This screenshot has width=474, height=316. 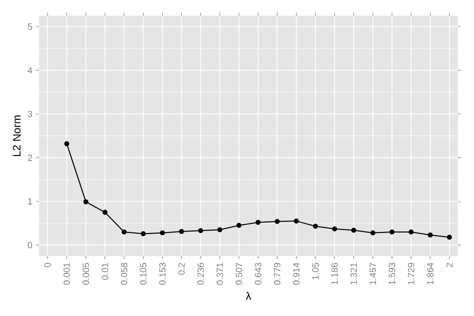 What do you see at coordinates (162, 273) in the screenshot?
I see `x-tick-label: 0.153` at bounding box center [162, 273].